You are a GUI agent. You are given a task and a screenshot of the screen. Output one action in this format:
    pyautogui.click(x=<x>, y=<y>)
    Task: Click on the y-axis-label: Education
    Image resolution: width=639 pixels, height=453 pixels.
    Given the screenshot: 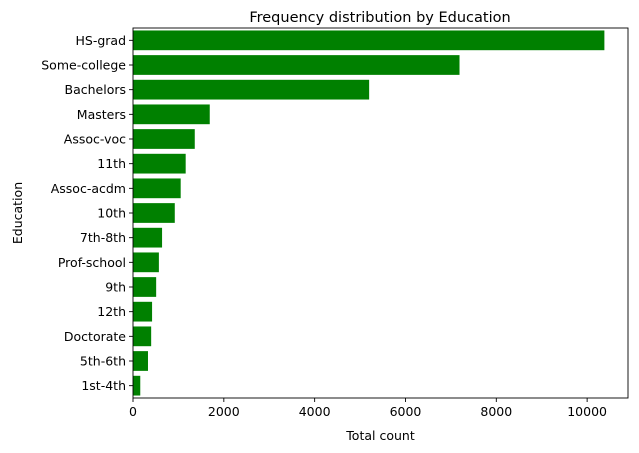 What is the action you would take?
    pyautogui.click(x=17, y=213)
    